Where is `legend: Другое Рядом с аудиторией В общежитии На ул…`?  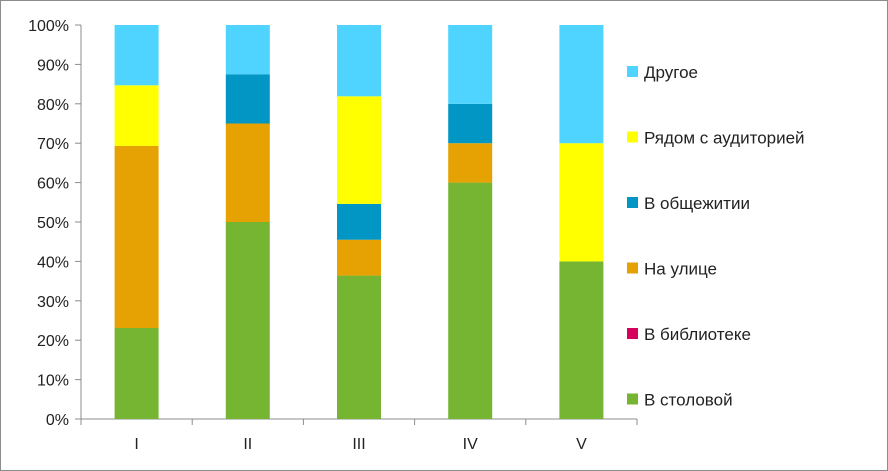 legend: Другое Рядом с аудиторией В общежитии На ул… is located at coordinates (716, 236).